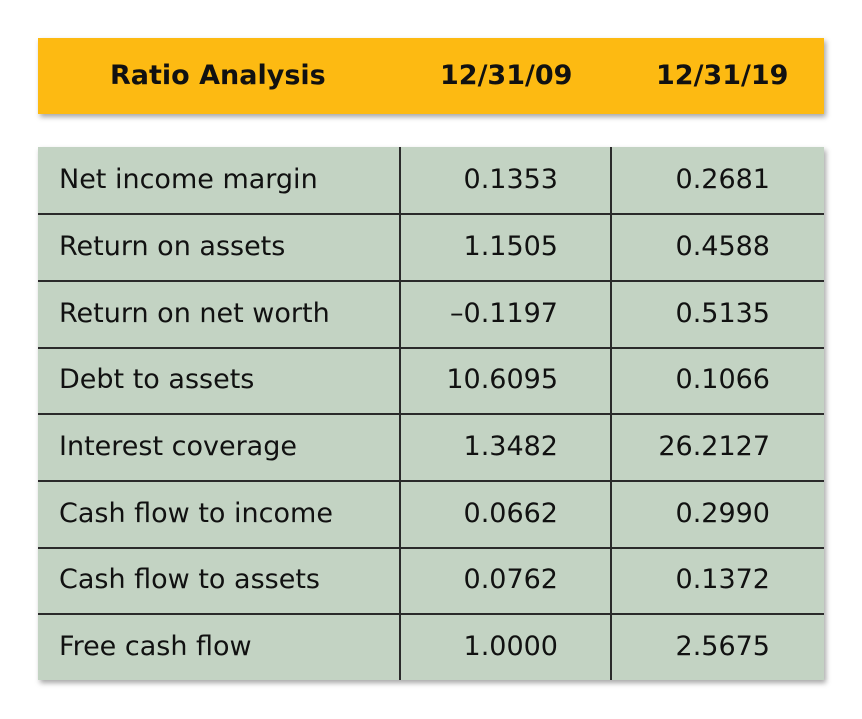 This screenshot has height=719, width=862. Describe the element at coordinates (722, 379) in the screenshot. I see `value-2019: 0.1066` at that location.